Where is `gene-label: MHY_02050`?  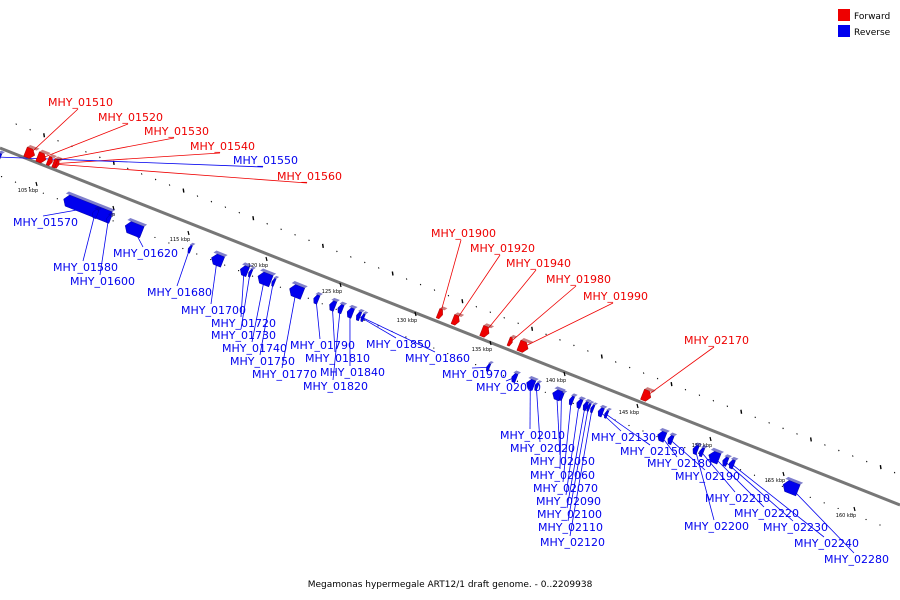 gene-label: MHY_02050 is located at coordinates (562, 461).